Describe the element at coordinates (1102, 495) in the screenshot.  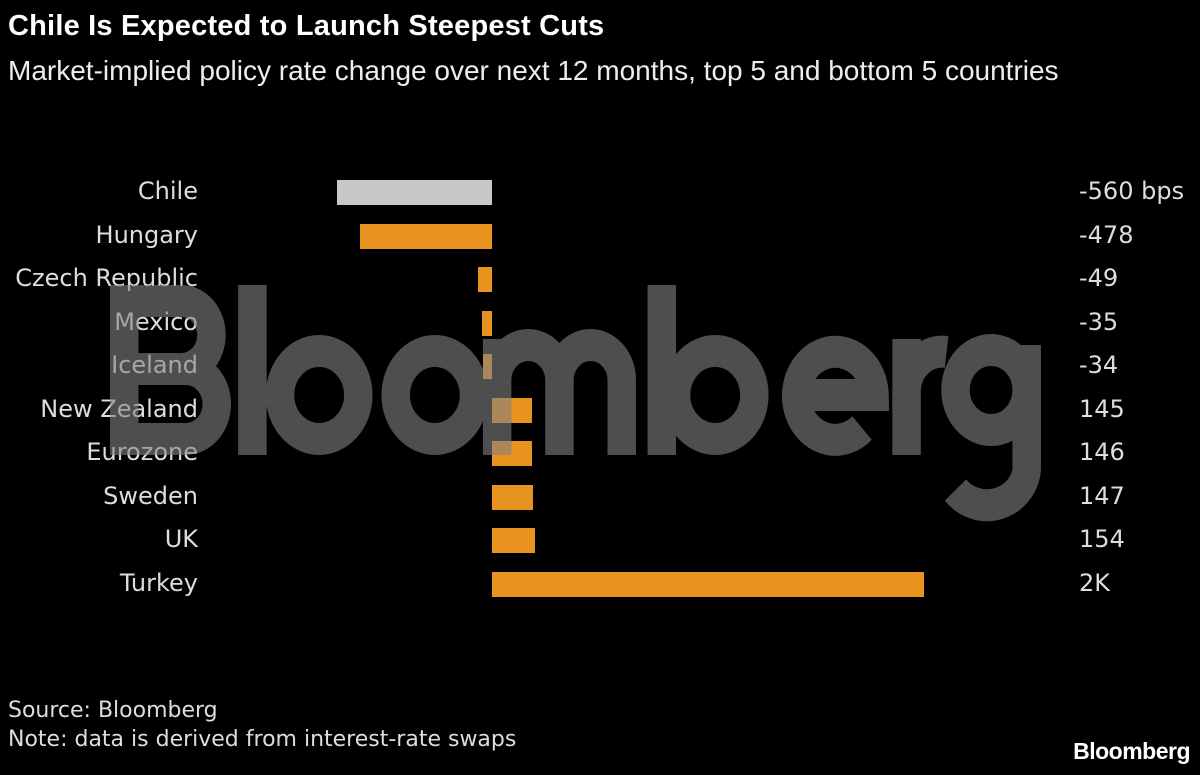
I see `data-label: 147` at that location.